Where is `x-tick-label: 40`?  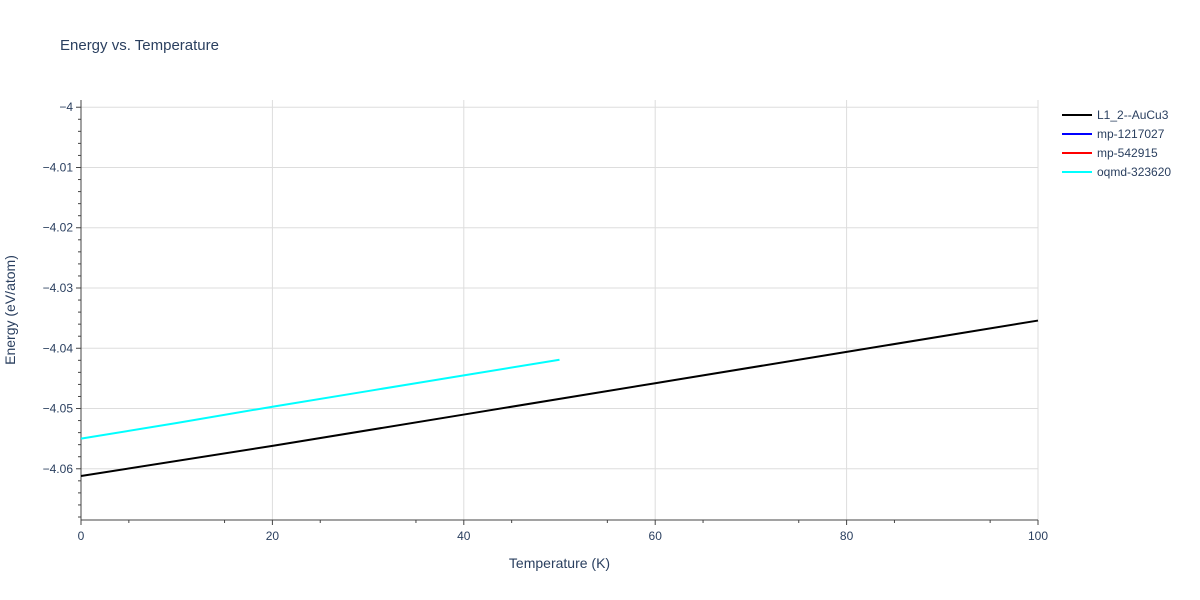 x-tick-label: 40 is located at coordinates (464, 536).